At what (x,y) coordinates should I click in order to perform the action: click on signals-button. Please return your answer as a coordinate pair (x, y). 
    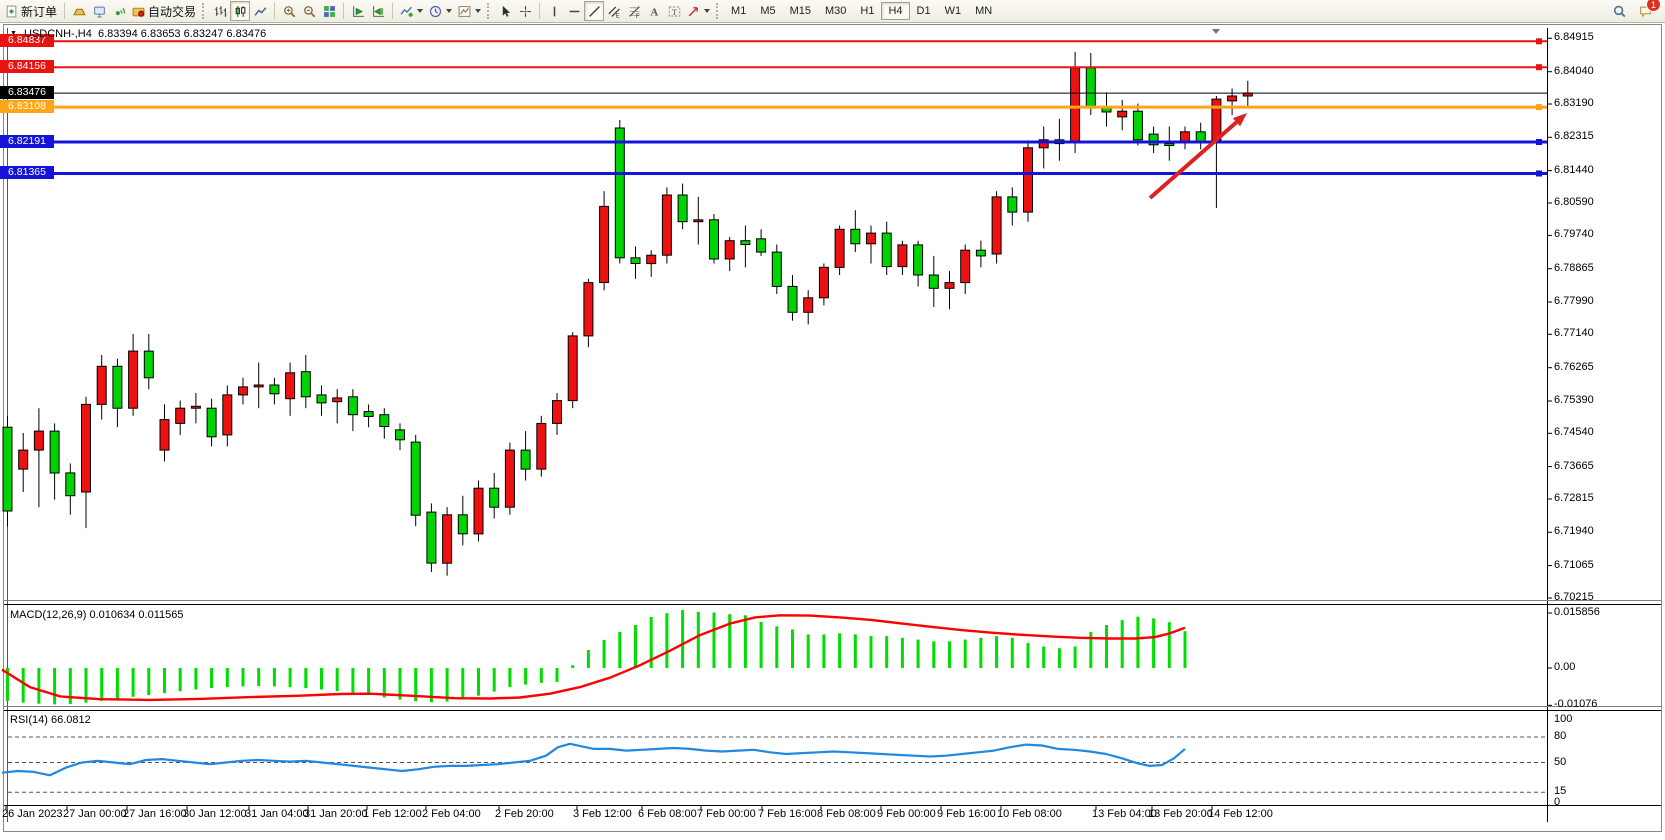
    Looking at the image, I should click on (119, 11).